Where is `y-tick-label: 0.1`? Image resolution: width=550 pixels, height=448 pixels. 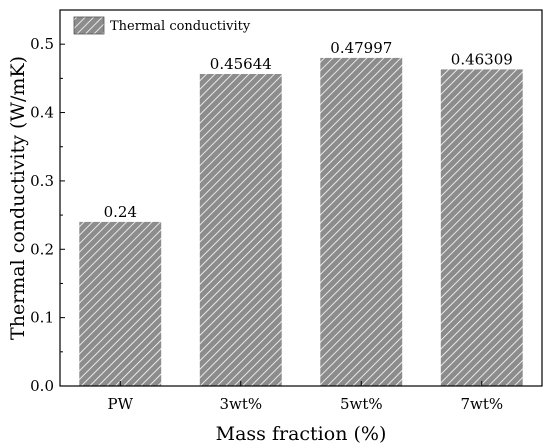 y-tick-label: 0.1 is located at coordinates (42, 318).